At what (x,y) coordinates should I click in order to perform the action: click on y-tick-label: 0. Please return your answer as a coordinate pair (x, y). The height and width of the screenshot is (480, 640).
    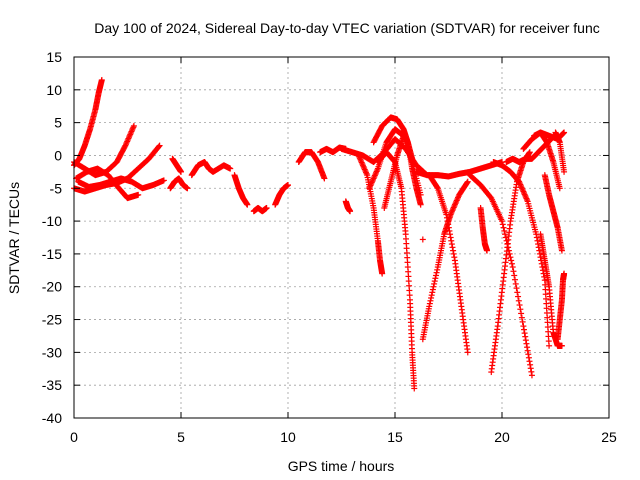
    Looking at the image, I should click on (58, 155).